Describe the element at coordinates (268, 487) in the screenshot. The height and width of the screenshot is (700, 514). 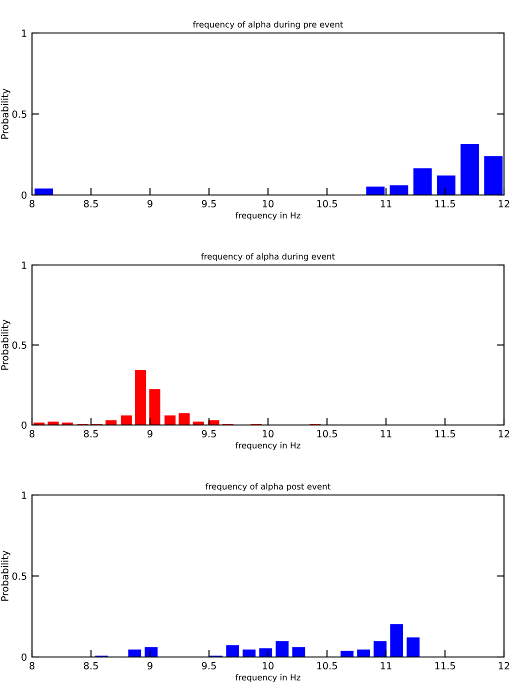
I see `chart-title: frequency of alpha post event` at that location.